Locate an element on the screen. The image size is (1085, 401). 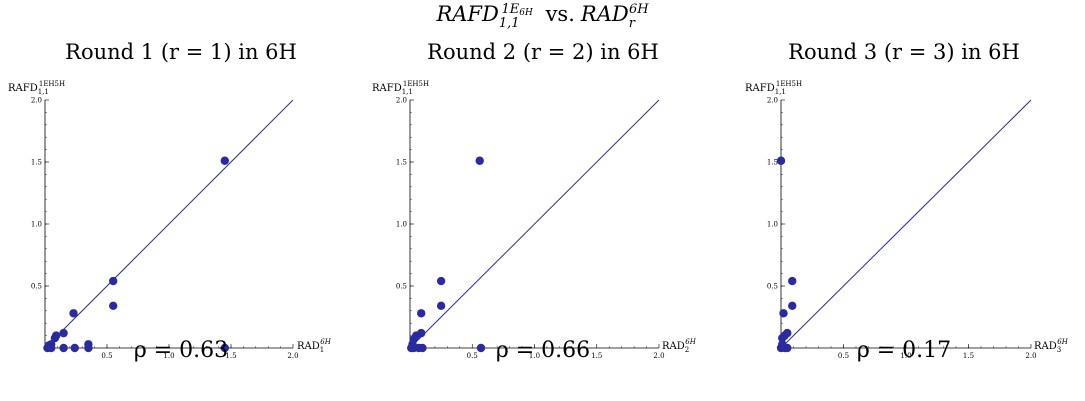
x-axis-label: RAD26H is located at coordinates (679, 346).